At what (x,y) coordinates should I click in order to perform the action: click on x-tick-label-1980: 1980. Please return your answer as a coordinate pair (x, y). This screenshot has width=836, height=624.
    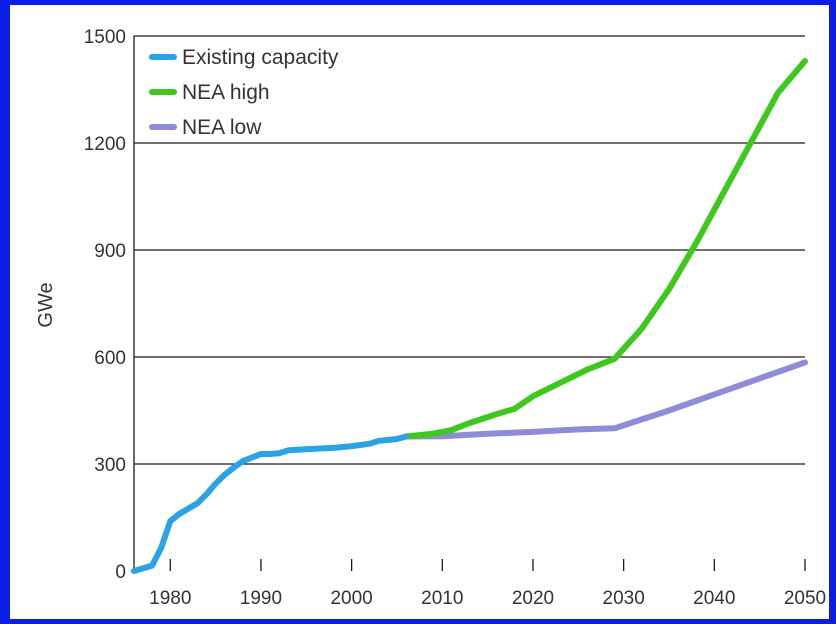
    Looking at the image, I should click on (170, 598).